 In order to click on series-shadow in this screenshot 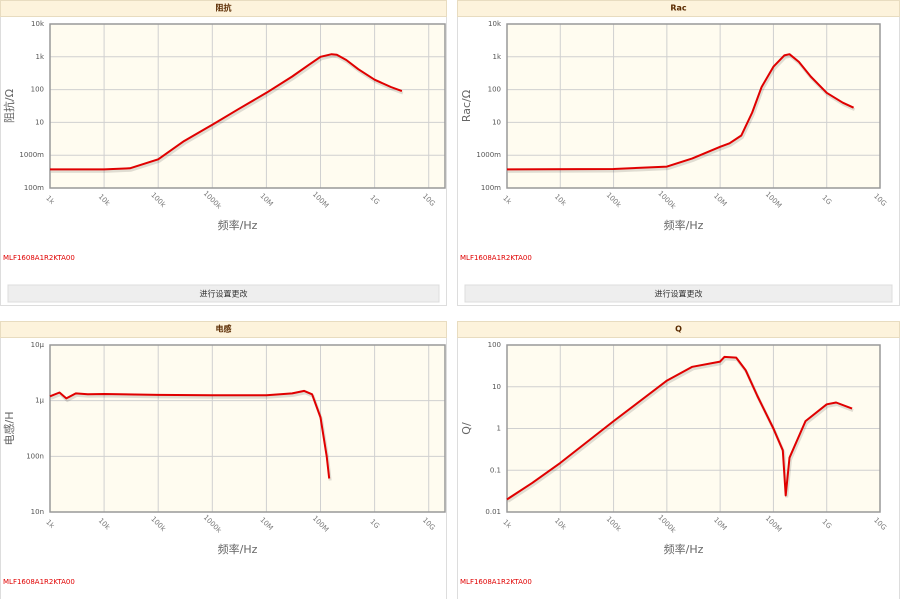, I will do `click(227, 113)`.